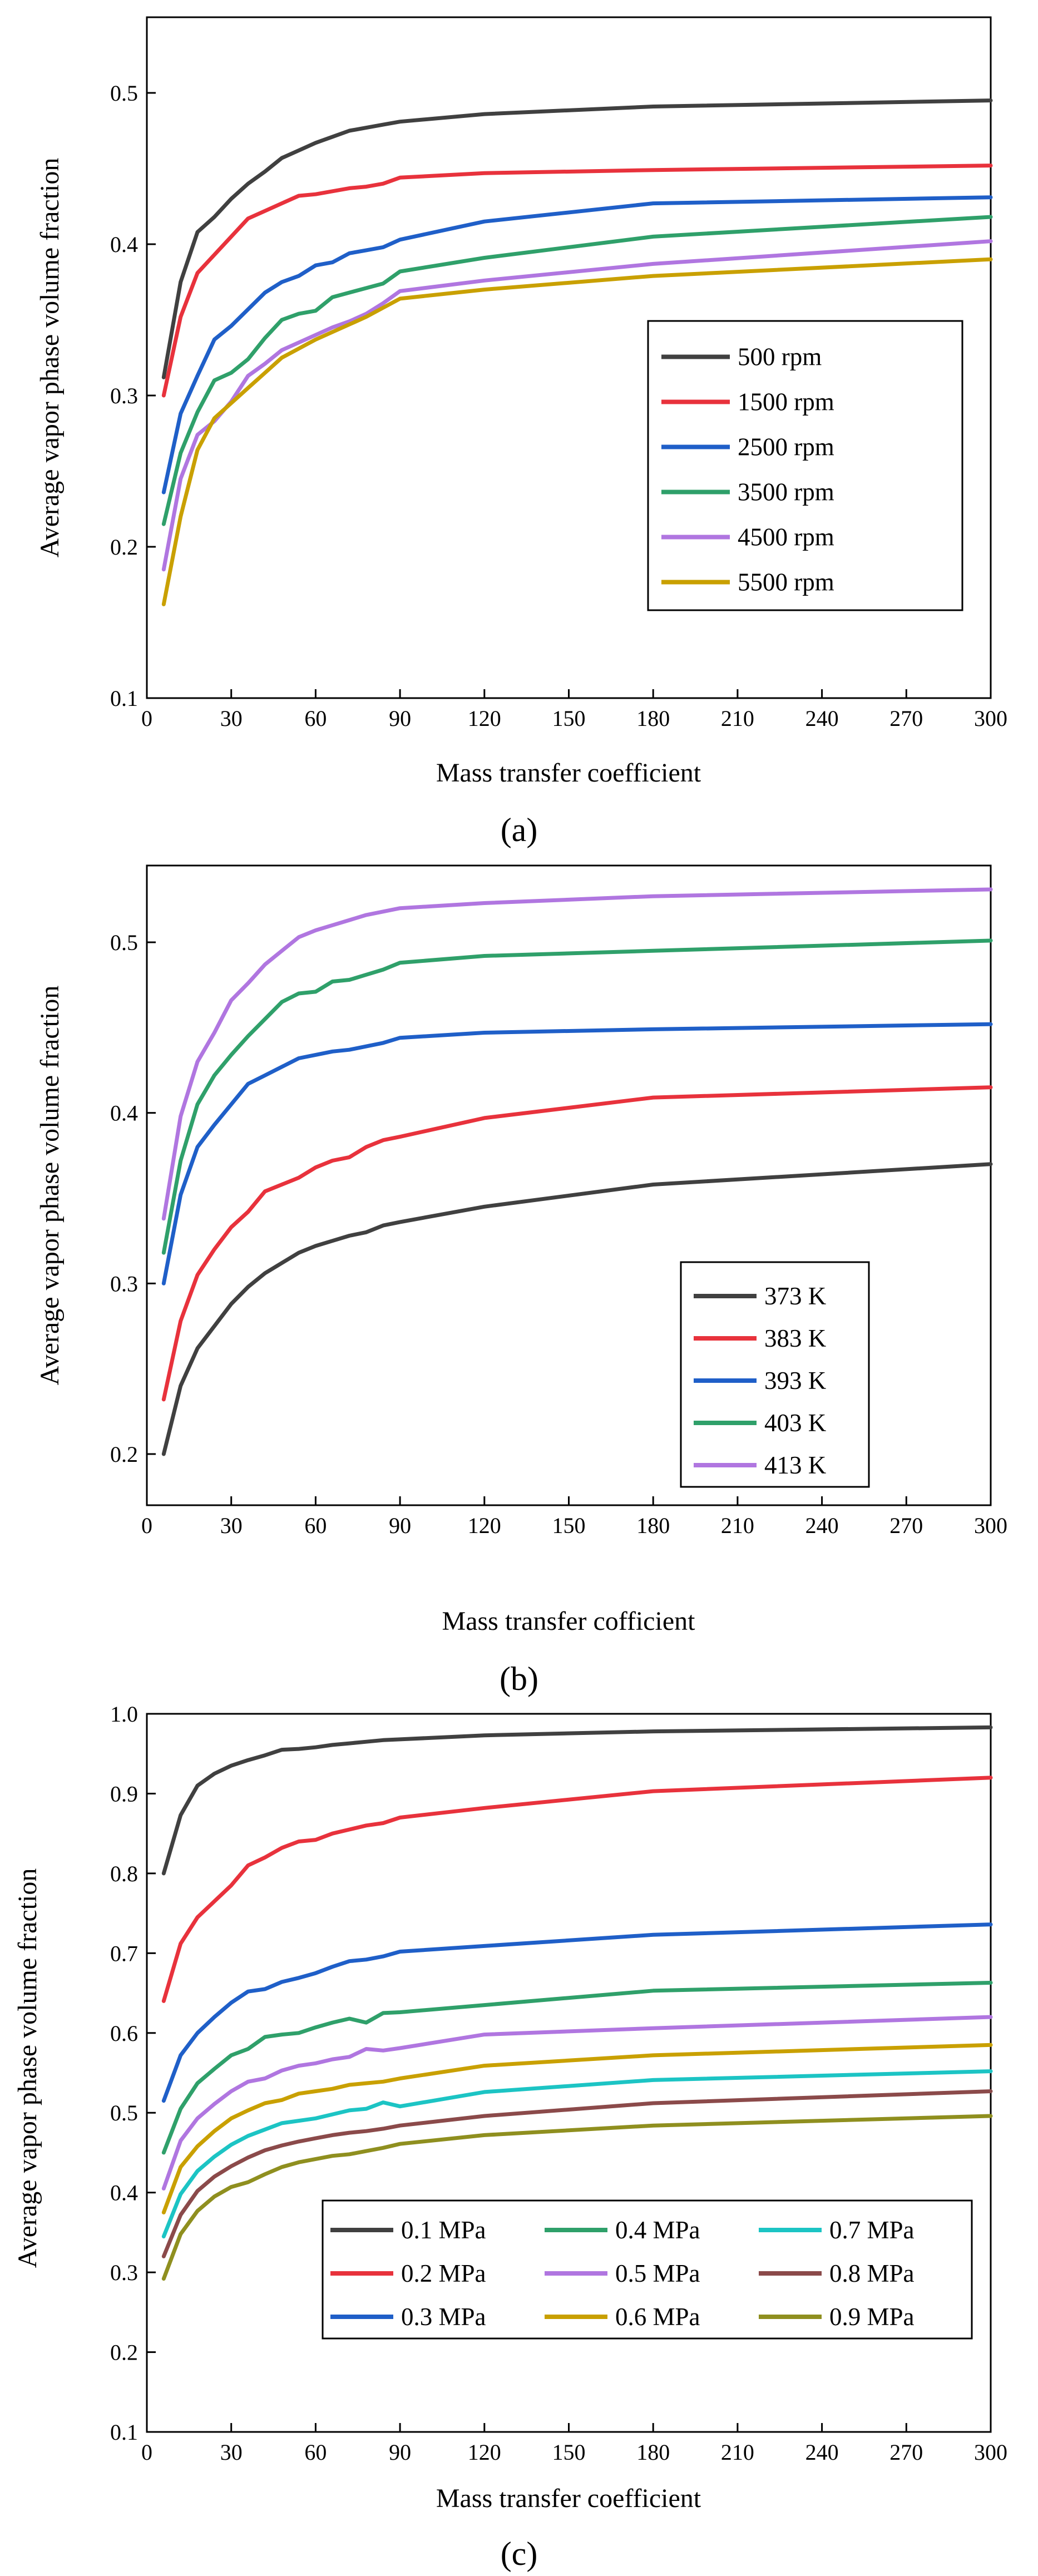  Describe the element at coordinates (577, 1309) in the screenshot. I see `panel-b-series-373-k` at that location.